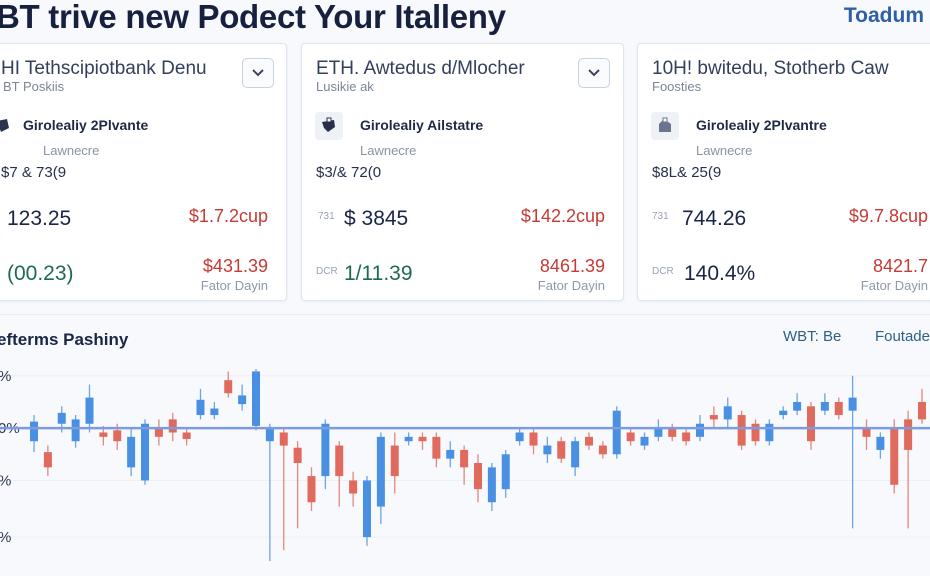 This screenshot has width=930, height=576. What do you see at coordinates (235, 266) in the screenshot?
I see `secondary-change: $431.39` at bounding box center [235, 266].